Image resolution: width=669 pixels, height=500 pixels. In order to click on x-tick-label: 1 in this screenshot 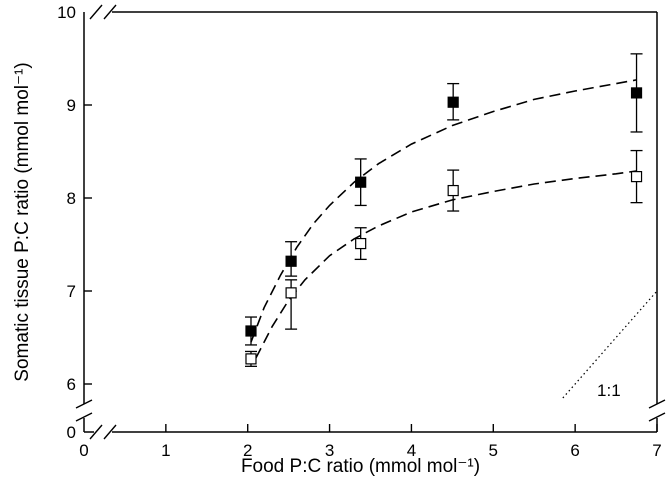, I will do `click(165, 450)`.